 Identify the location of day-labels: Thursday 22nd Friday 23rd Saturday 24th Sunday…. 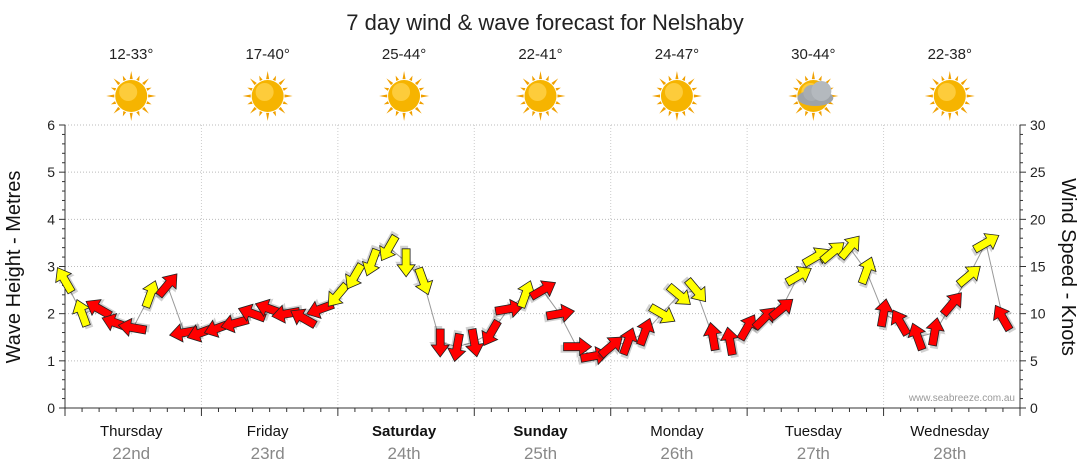
(545, 443).